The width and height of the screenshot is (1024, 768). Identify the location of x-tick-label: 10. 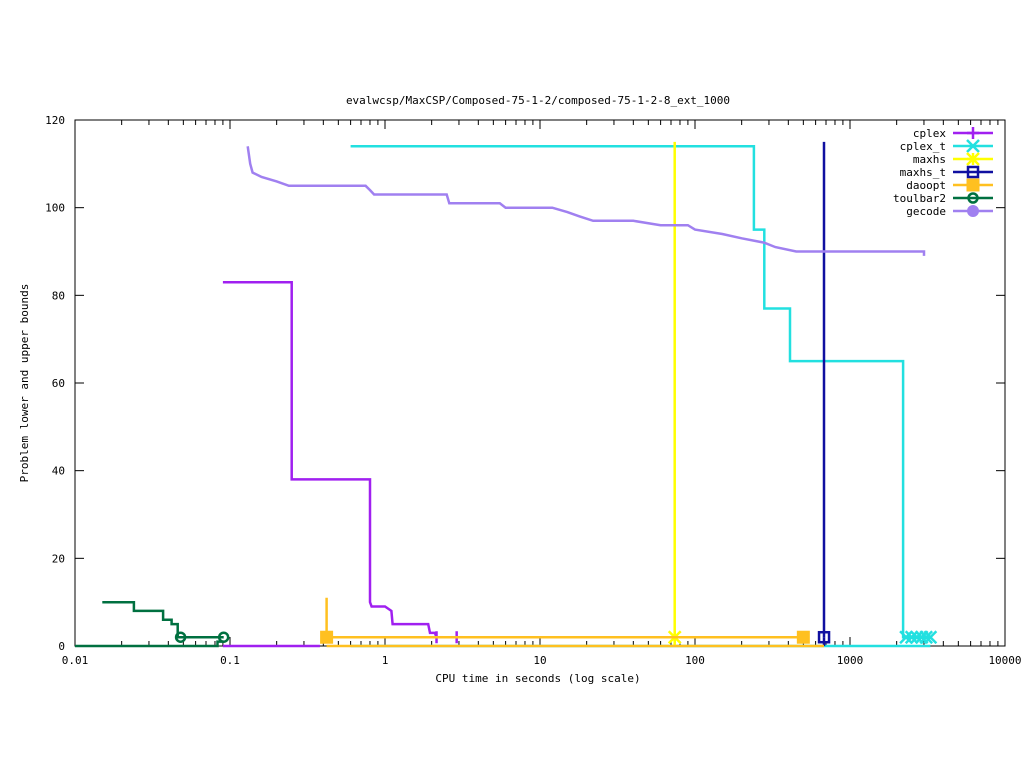
(539, 660).